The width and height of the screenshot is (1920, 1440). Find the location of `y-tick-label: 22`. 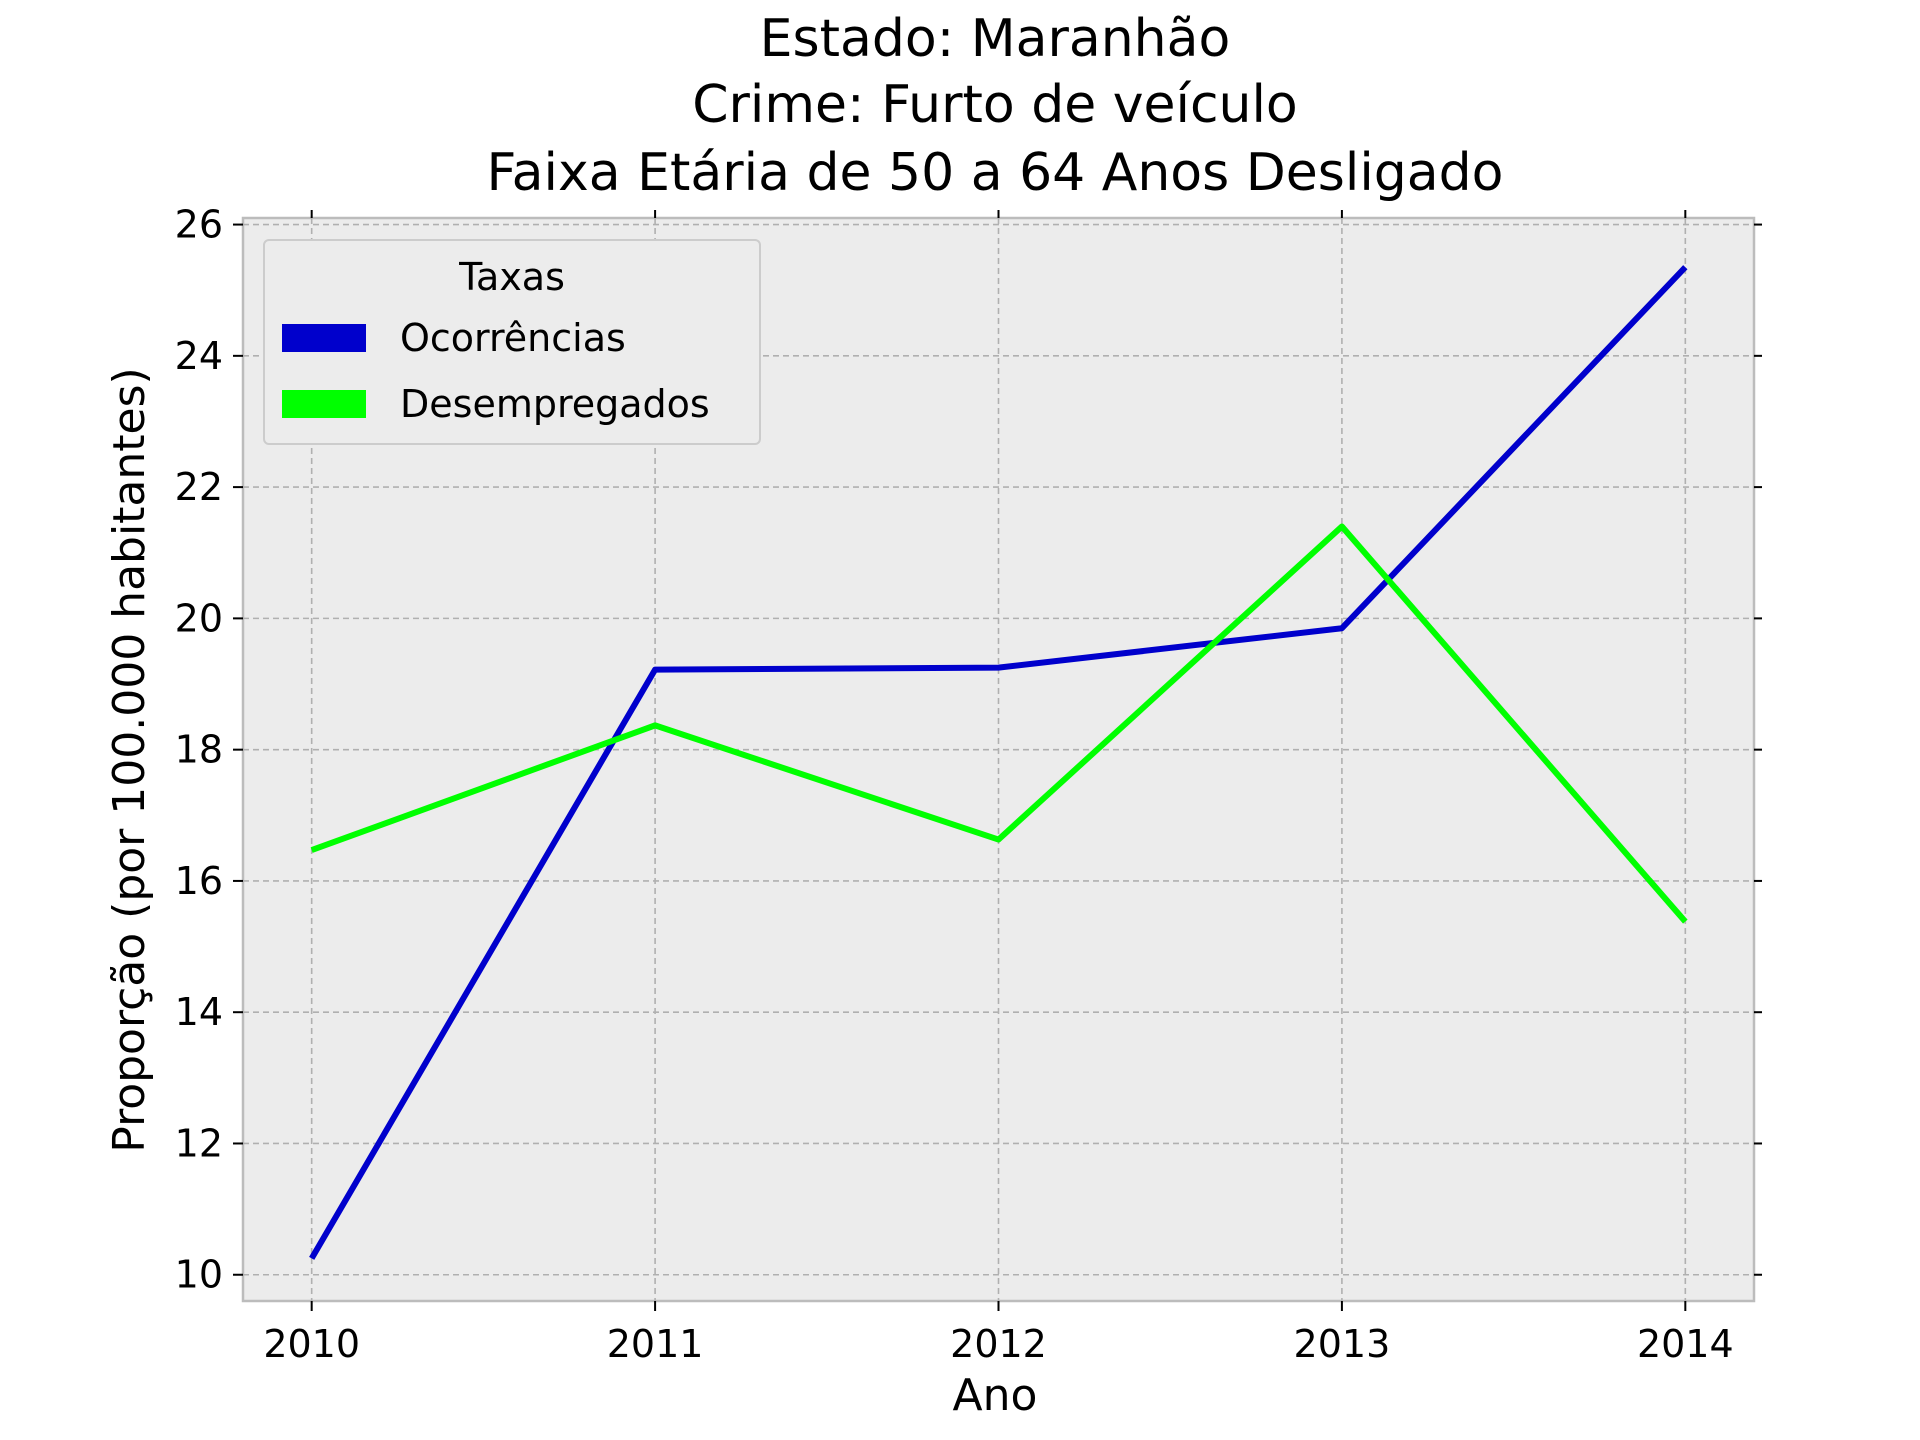

y-tick-label: 22 is located at coordinates (199, 487).